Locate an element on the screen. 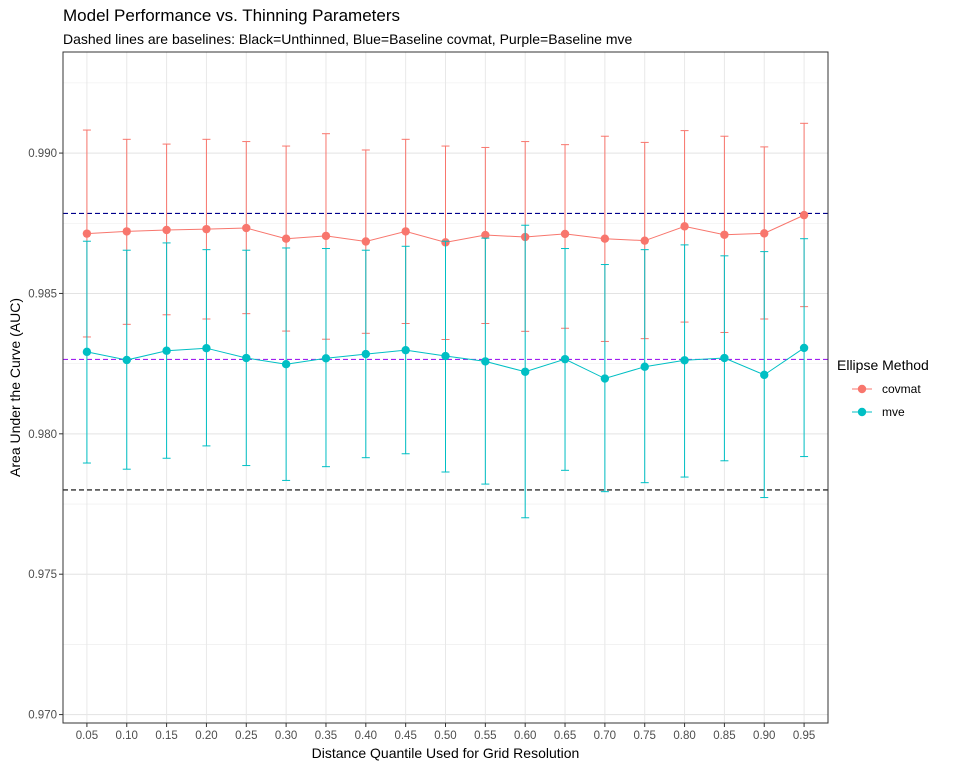  y-axis-title: Area Under the Curve (AUC) is located at coordinates (15, 387).